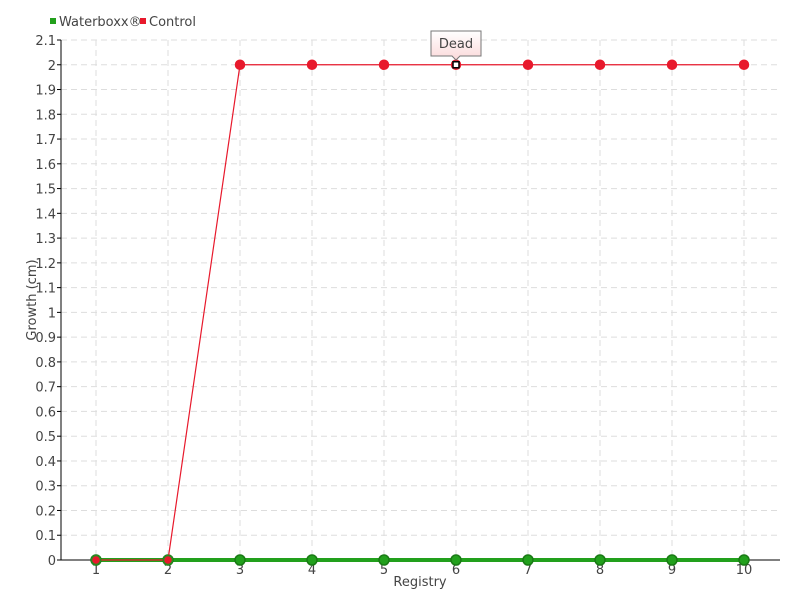 This screenshot has width=800, height=600. I want to click on y-tick-label: 0.2, so click(45, 511).